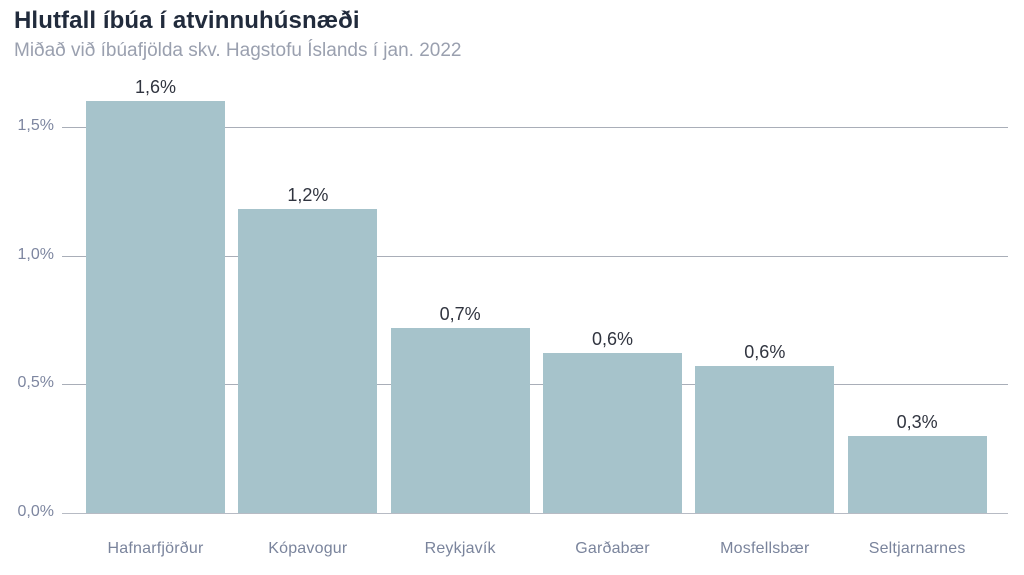  I want to click on bar-garðabær: 0,6%, so click(612, 421).